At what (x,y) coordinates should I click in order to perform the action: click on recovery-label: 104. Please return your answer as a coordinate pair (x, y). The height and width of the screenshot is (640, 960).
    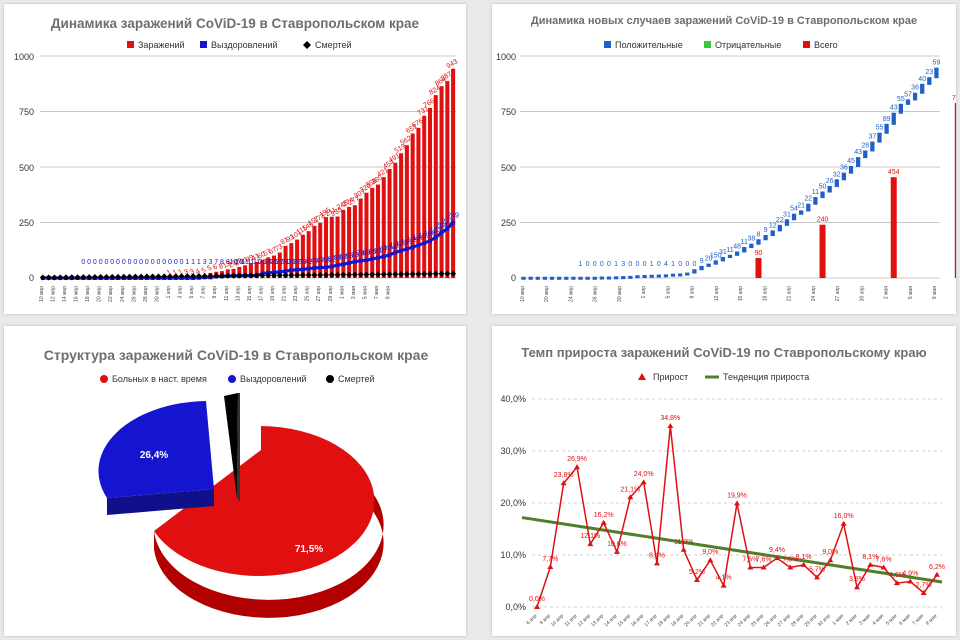
    Looking at the image, I should click on (390, 248).